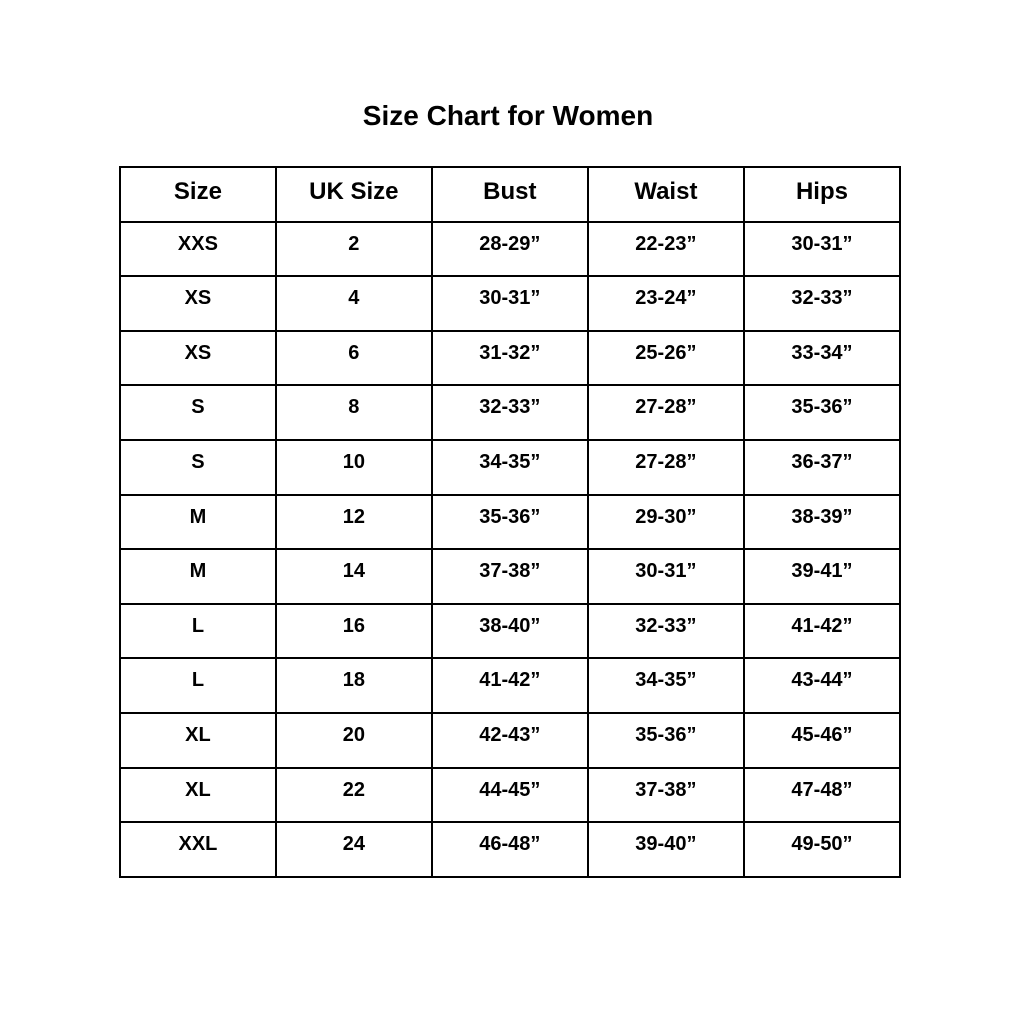  What do you see at coordinates (822, 849) in the screenshot?
I see `table-cell: 49-50”` at bounding box center [822, 849].